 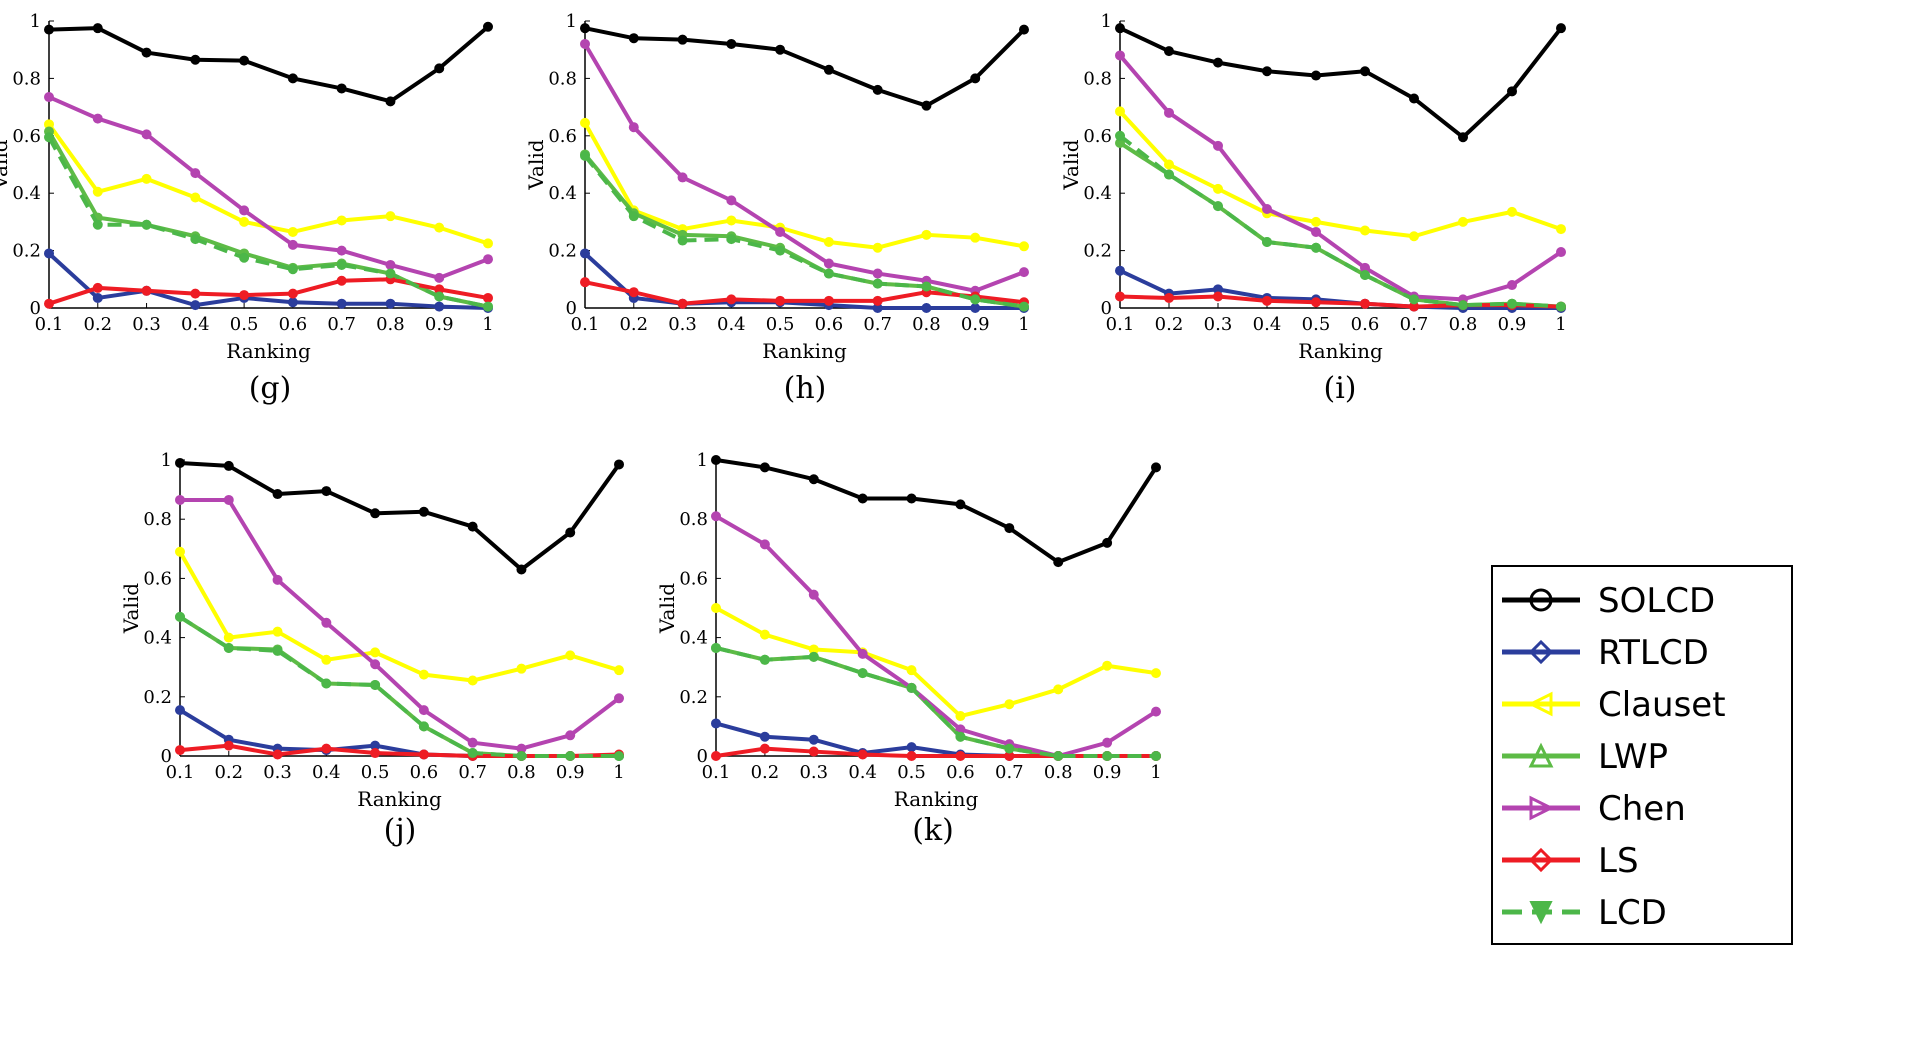 I want to click on y-axis-label: Valid, so click(x=131, y=608).